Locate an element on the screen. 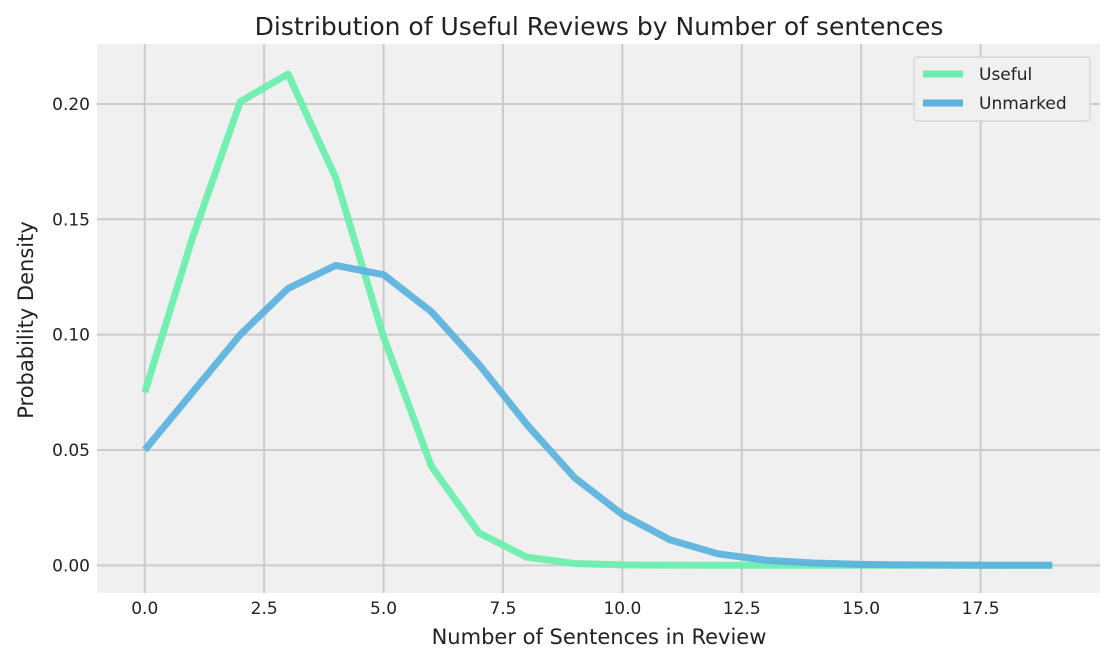 This screenshot has width=1114, height=664. y-tick-label: 0.10 is located at coordinates (71, 336).